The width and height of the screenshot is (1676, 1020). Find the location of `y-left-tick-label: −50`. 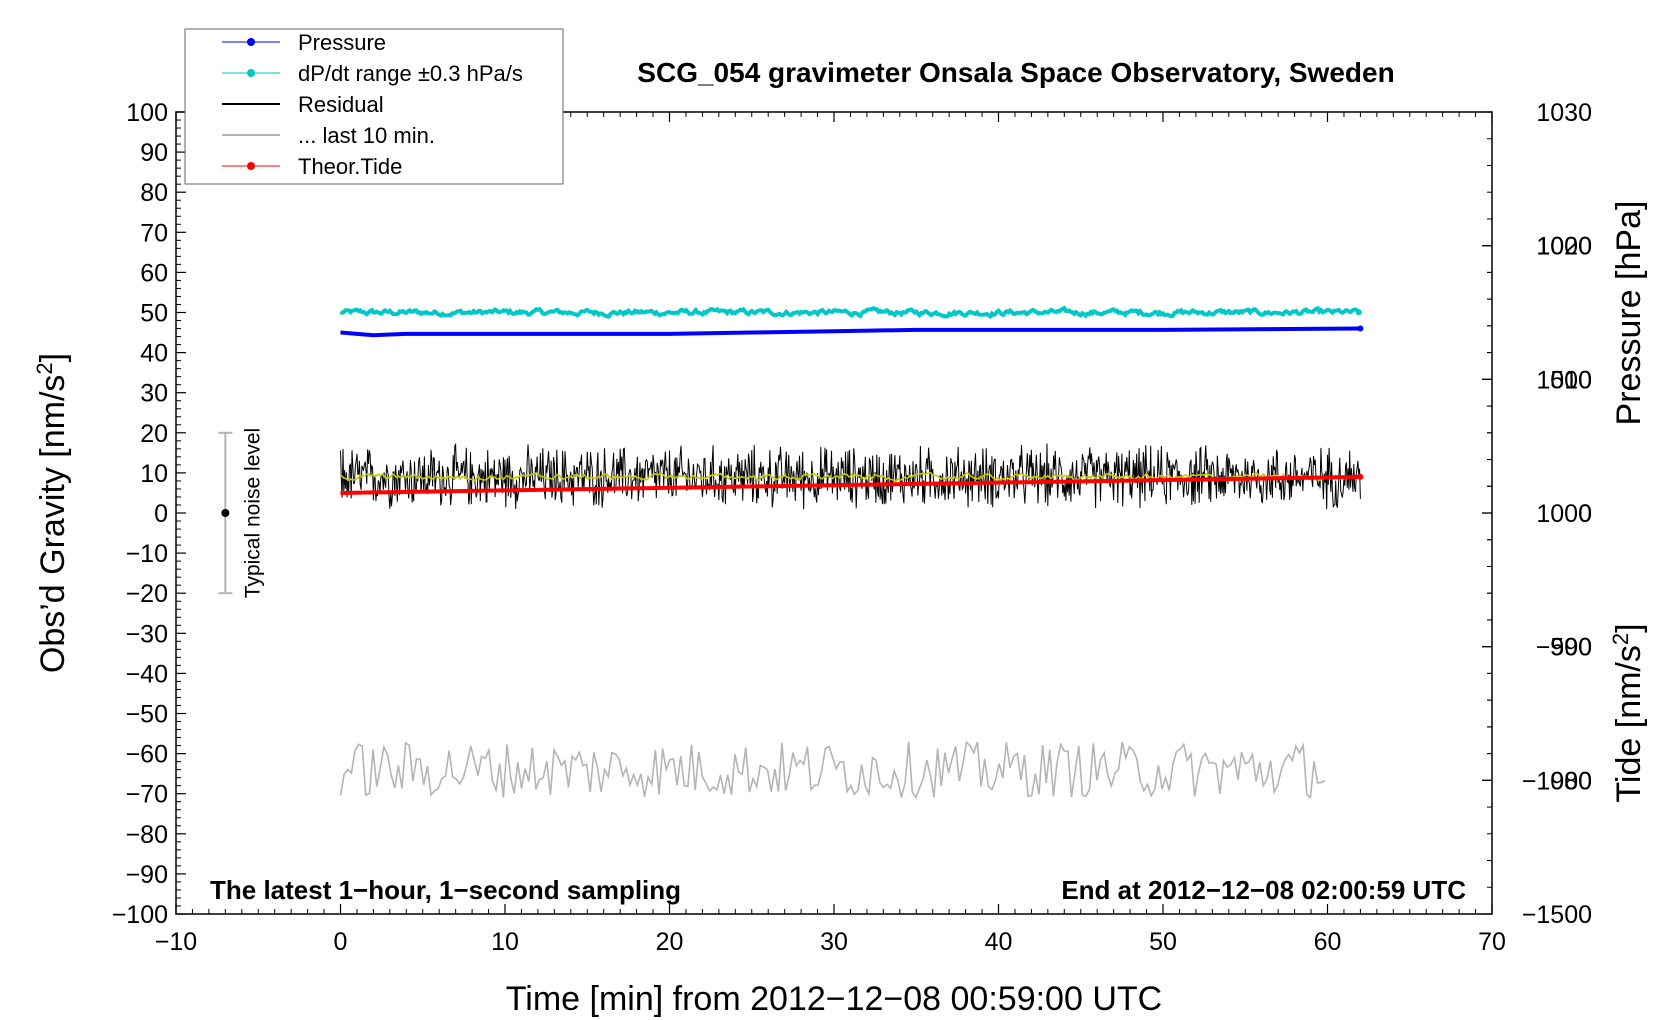

y-left-tick-label: −50 is located at coordinates (147, 715).